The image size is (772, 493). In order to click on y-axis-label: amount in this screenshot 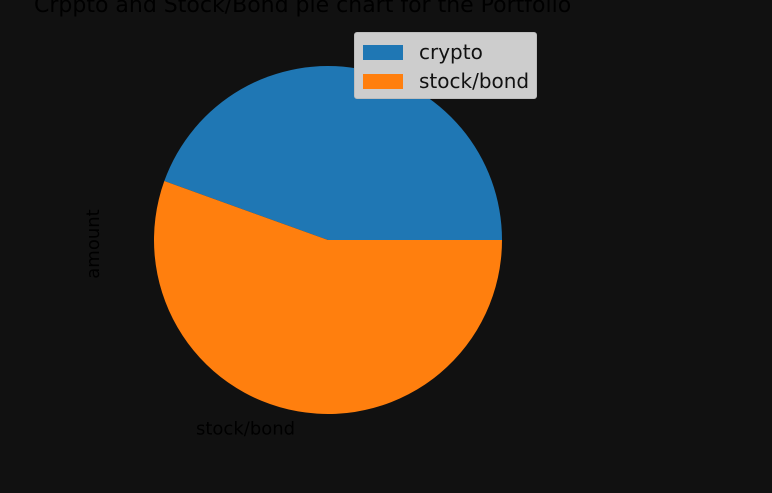, I will do `click(93, 243)`.